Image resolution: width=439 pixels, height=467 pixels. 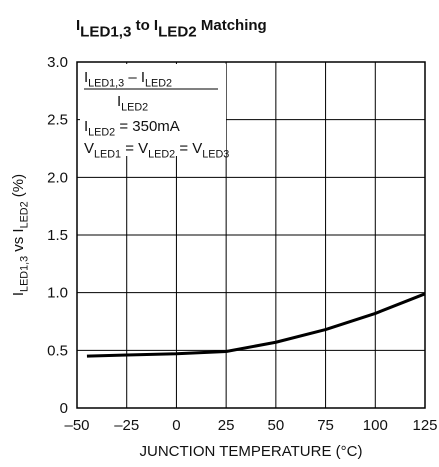 What do you see at coordinates (256, 325) in the screenshot?
I see `data-line` at bounding box center [256, 325].